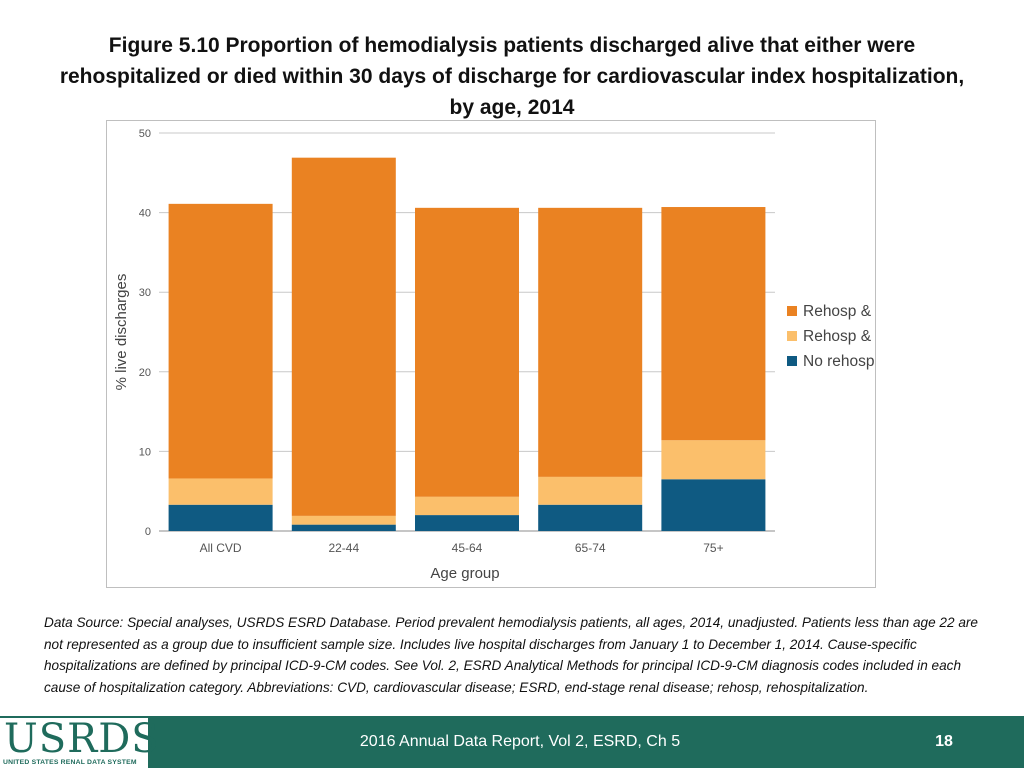  Describe the element at coordinates (70, 762) in the screenshot. I see `logo-subtext: UNITED STATES RENAL DATA SYSTEM` at that location.